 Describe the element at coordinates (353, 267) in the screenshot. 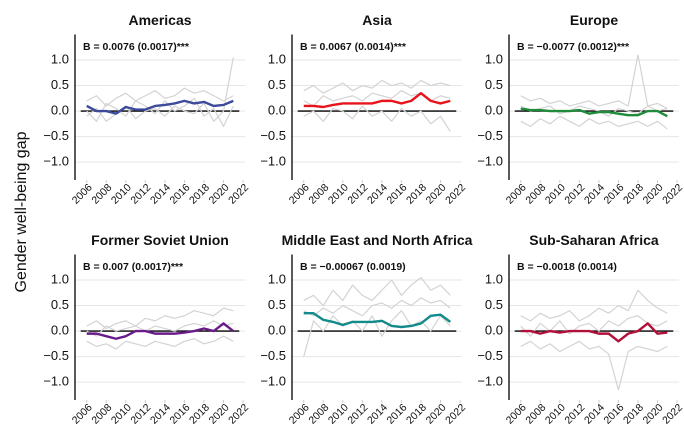

I see `annotation: B = −0.00067 (0.0019)` at that location.